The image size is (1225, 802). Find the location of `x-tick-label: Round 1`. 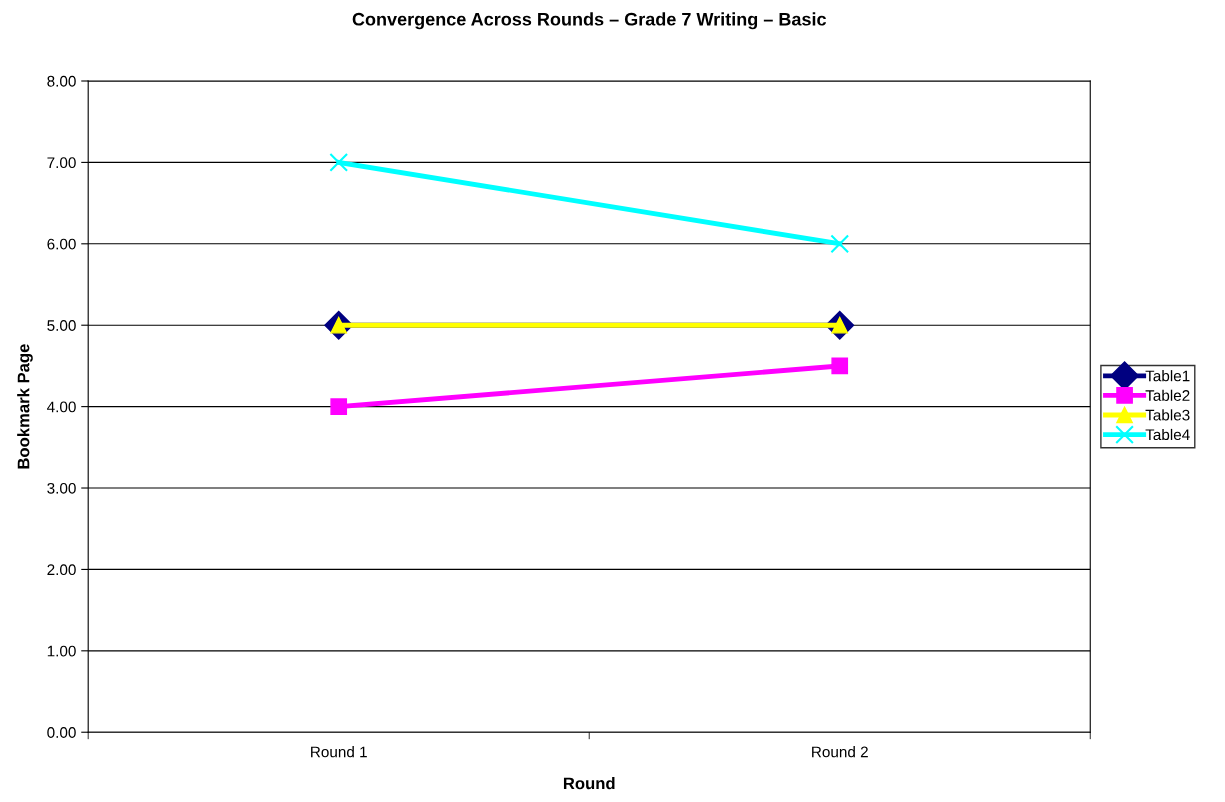

x-tick-label: Round 1 is located at coordinates (339, 752).